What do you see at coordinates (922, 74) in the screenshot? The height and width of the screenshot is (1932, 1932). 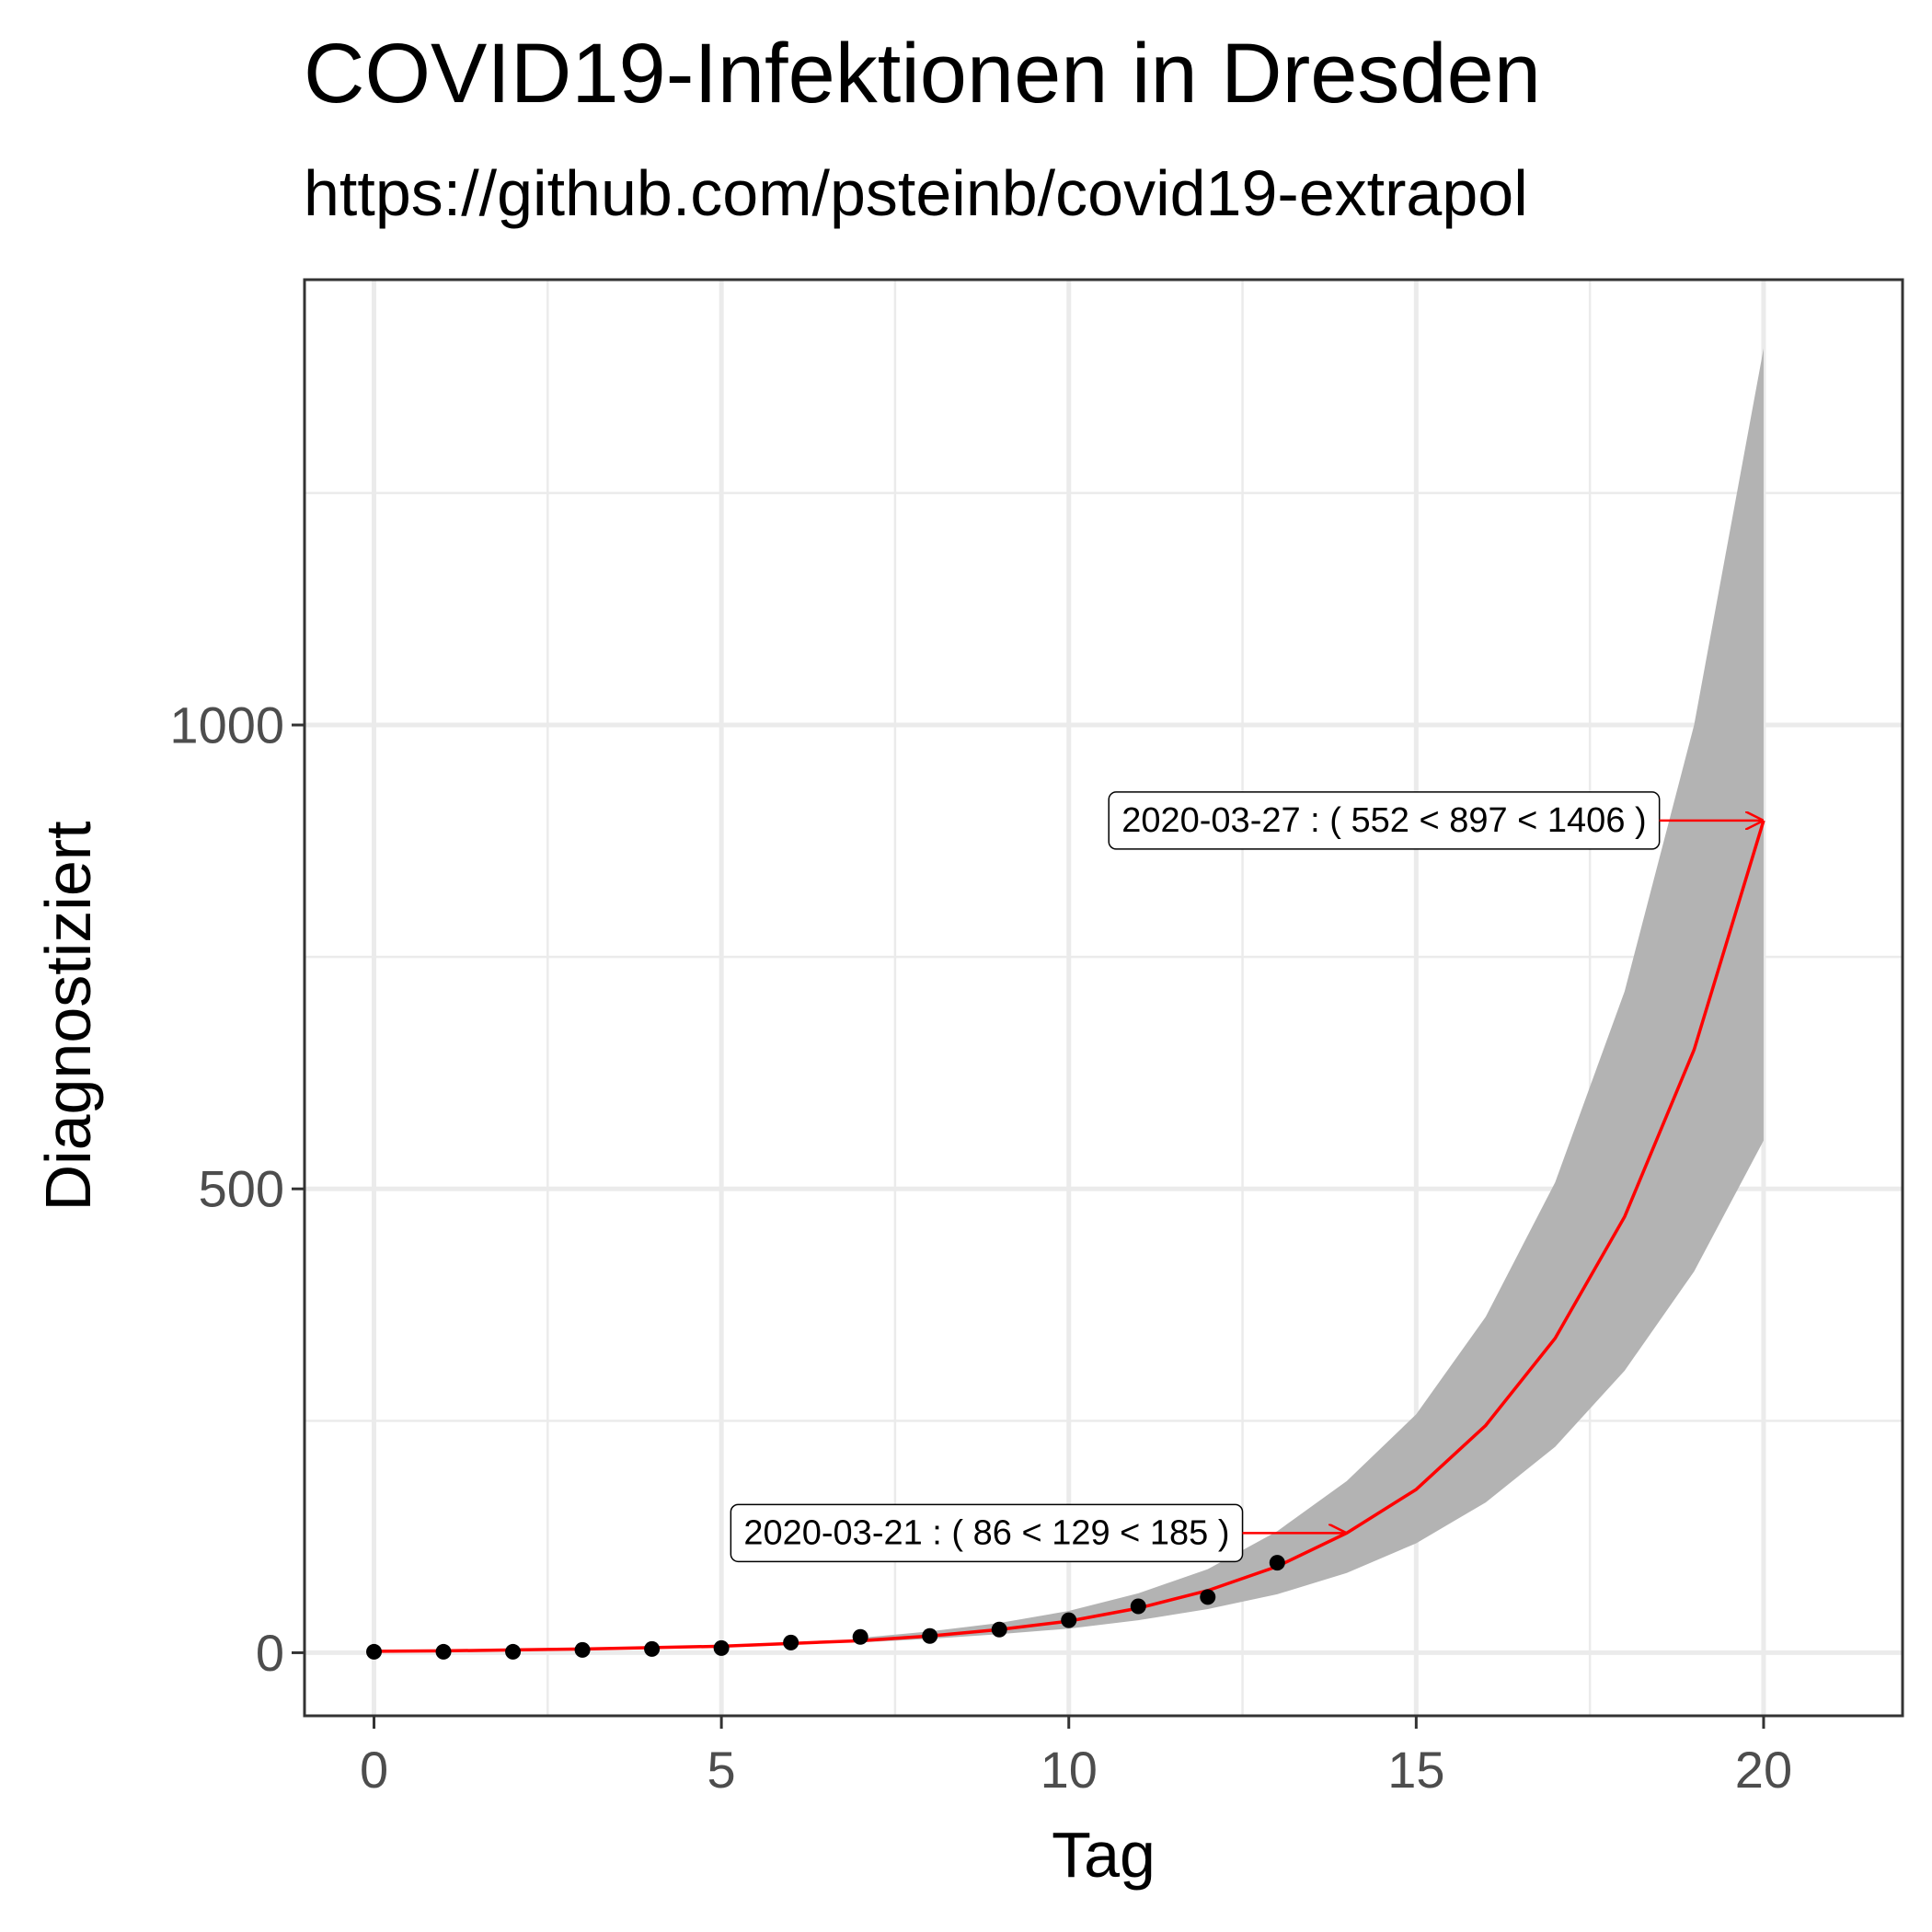 I see `chart-title: COVID19-Infektionen in Dresden` at bounding box center [922, 74].